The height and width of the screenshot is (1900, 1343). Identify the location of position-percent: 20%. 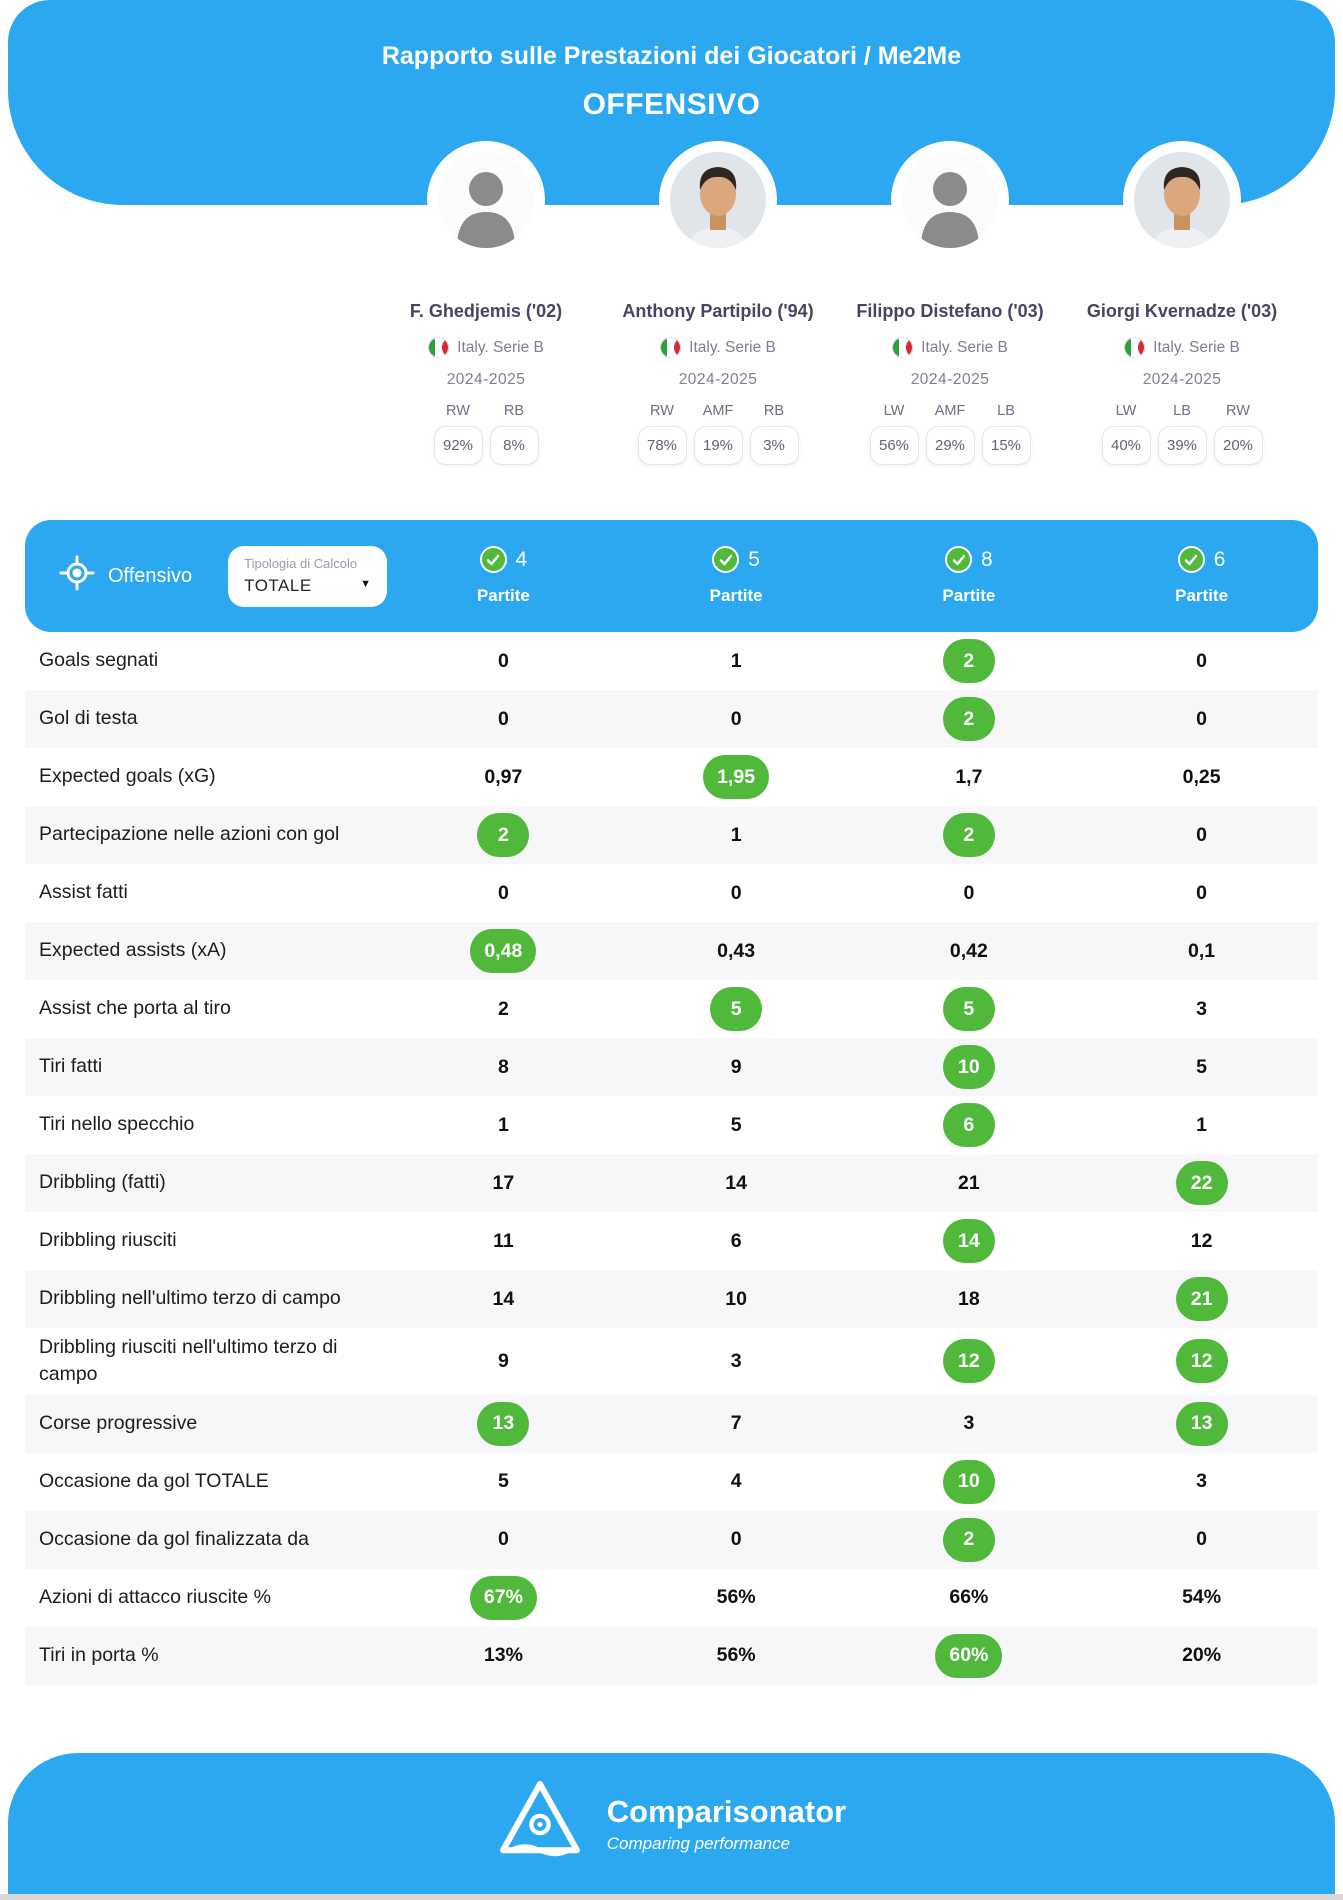
(1238, 445).